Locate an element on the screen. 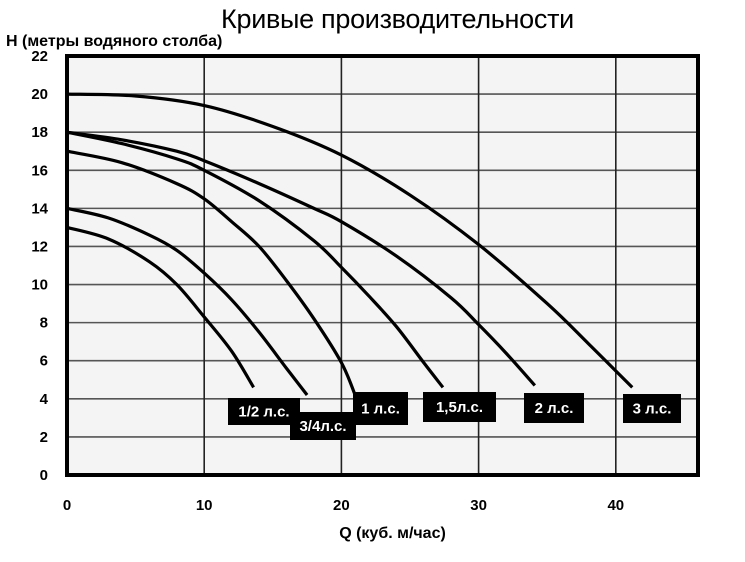  x-tick-label: 10 is located at coordinates (204, 505).